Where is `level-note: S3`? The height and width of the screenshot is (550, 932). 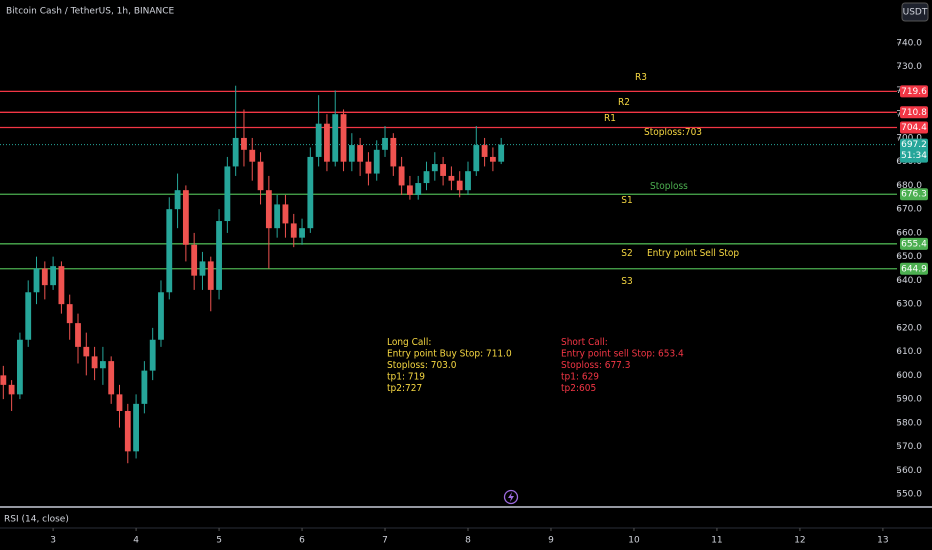
level-note: S3 is located at coordinates (626, 281).